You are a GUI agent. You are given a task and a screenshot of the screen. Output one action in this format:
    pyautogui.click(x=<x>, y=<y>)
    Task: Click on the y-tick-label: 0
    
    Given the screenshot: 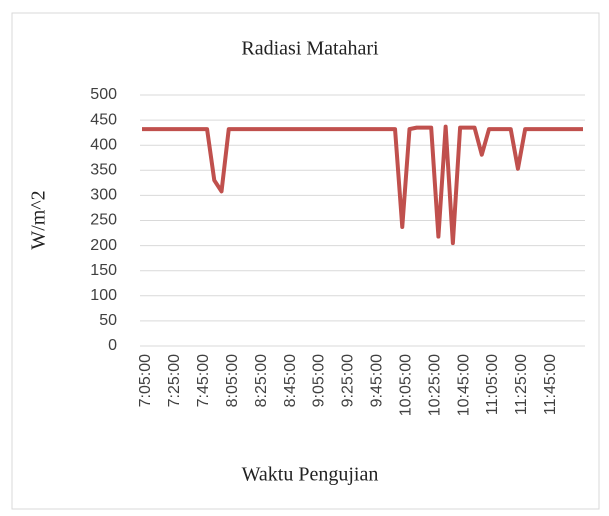 What is the action you would take?
    pyautogui.click(x=112, y=345)
    